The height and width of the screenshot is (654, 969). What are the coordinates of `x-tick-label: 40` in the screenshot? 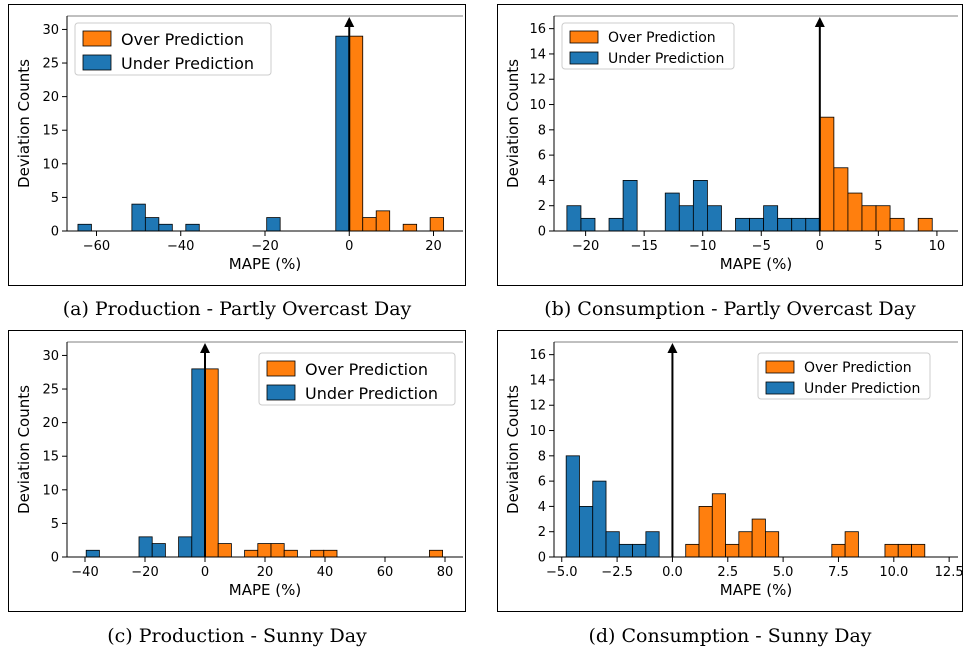 It's located at (325, 572).